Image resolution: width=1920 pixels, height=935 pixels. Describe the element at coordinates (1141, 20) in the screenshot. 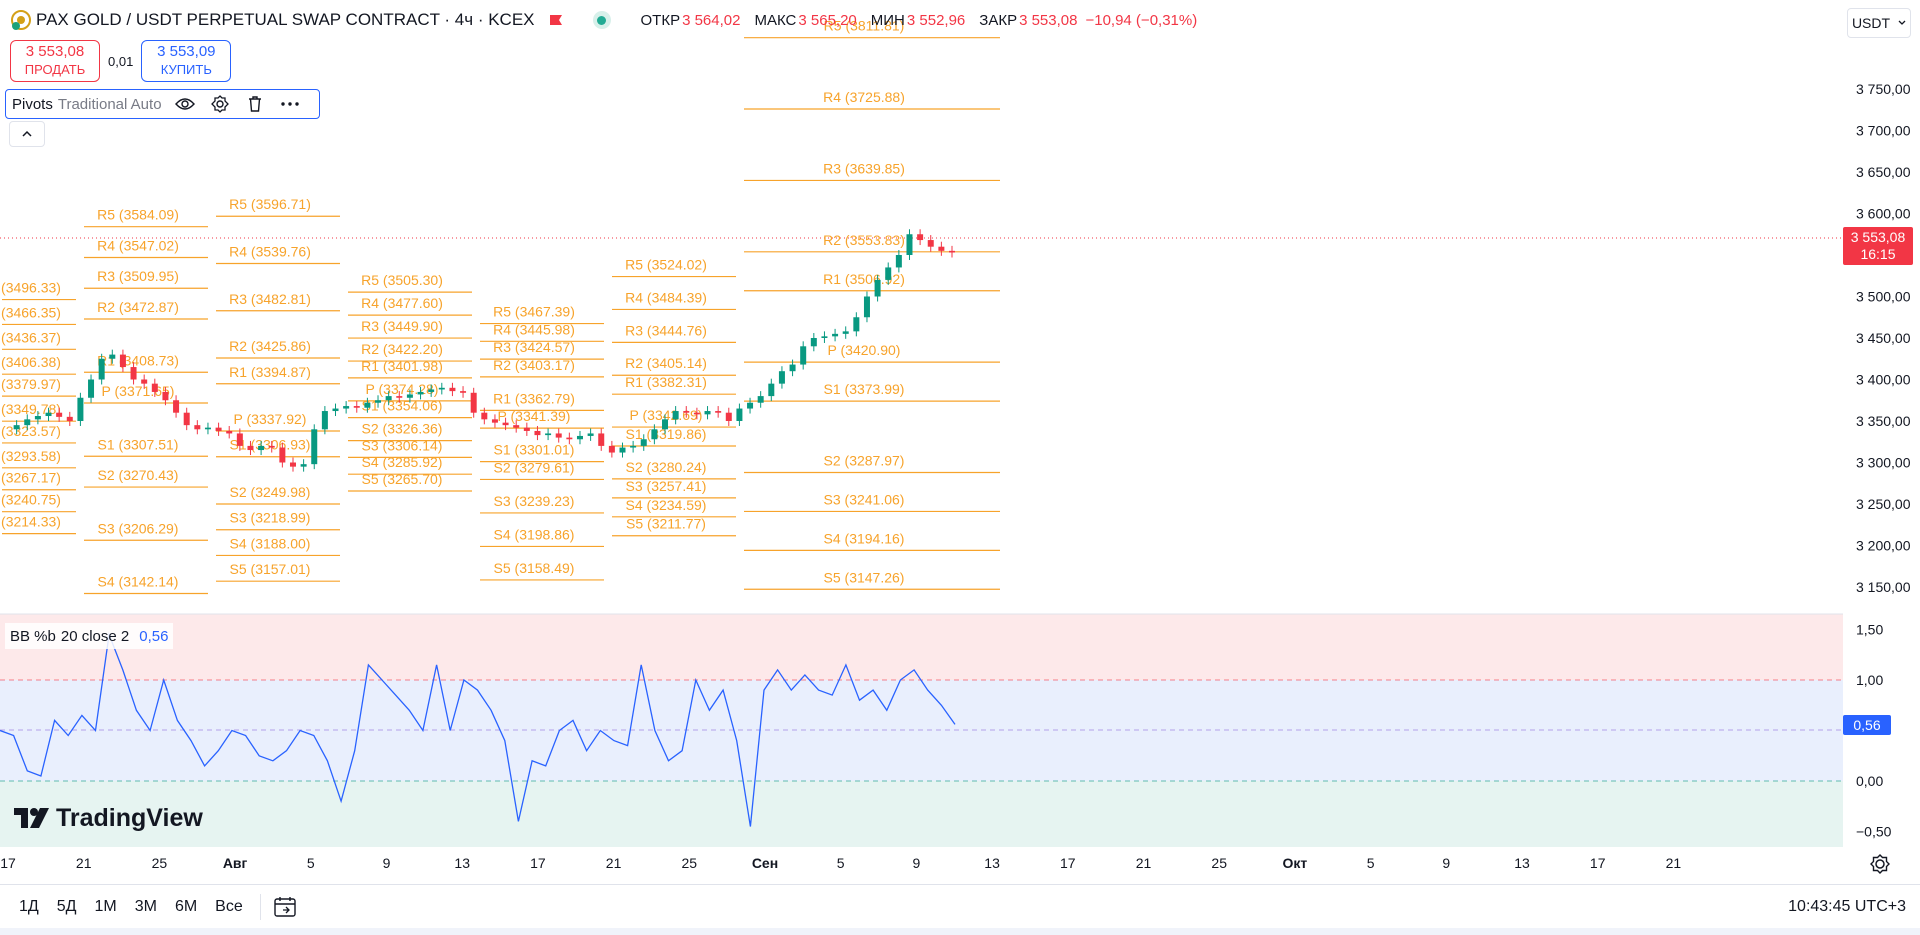

I see `price-change: −10,94 (−0,31%)` at that location.